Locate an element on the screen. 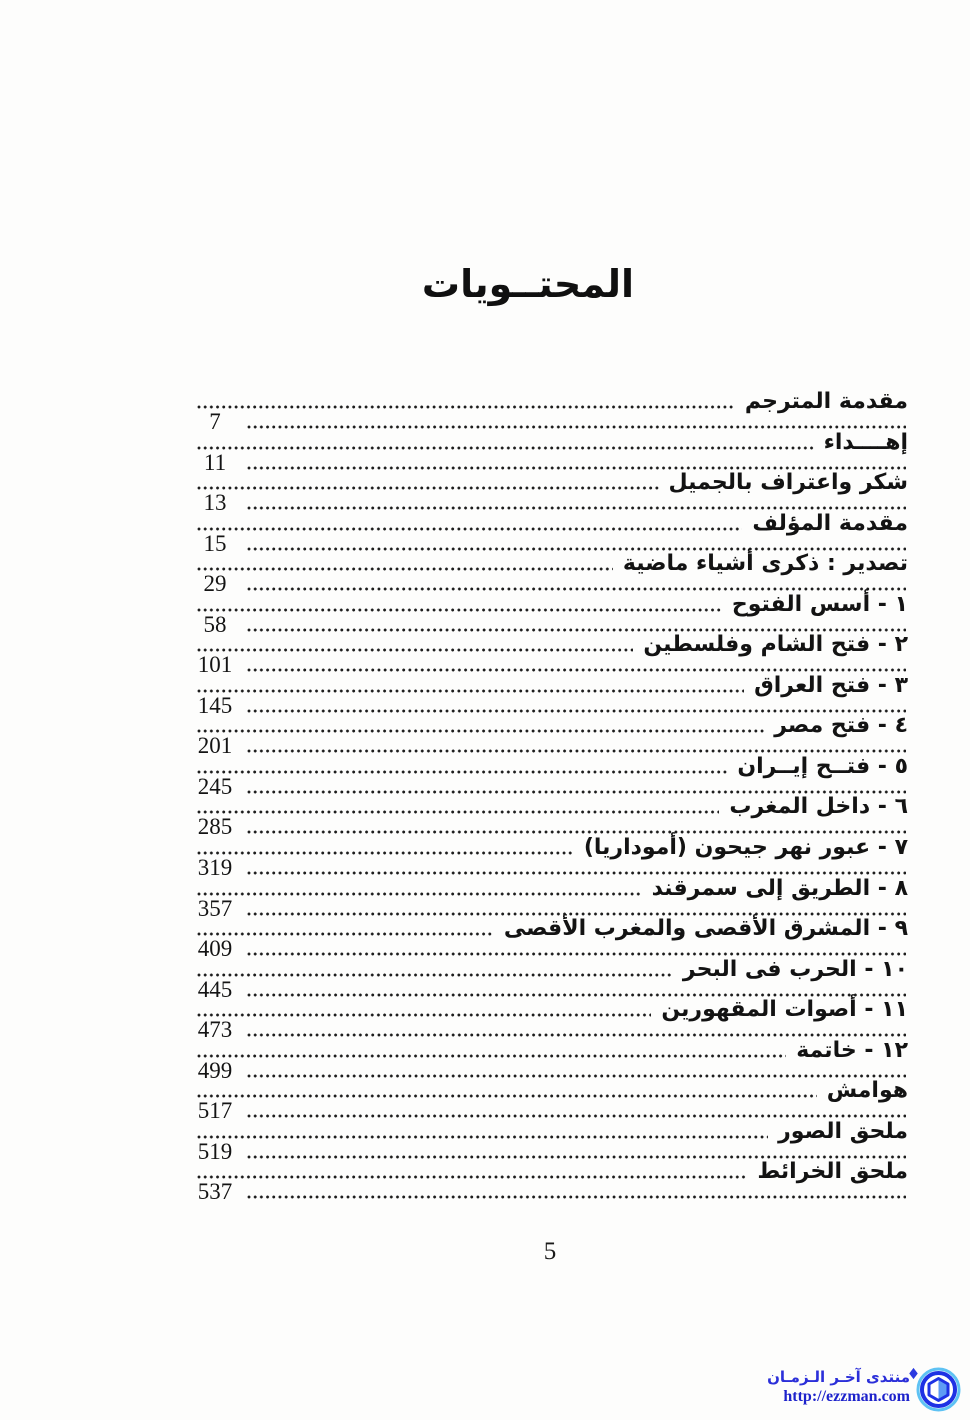  toc-entry-title-row: إهــــداء is located at coordinates (550, 442).